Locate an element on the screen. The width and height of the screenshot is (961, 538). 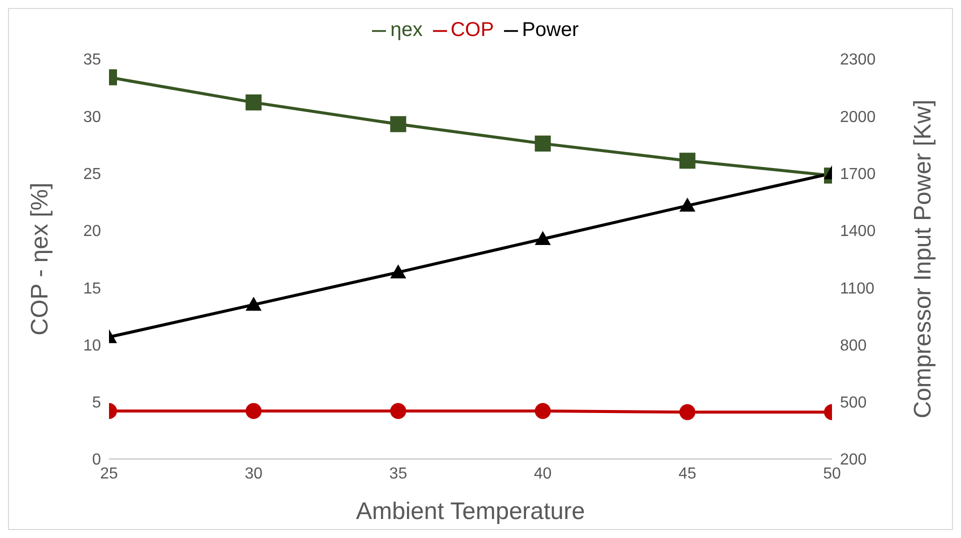
y2-tick-label: 2000 is located at coordinates (858, 117).